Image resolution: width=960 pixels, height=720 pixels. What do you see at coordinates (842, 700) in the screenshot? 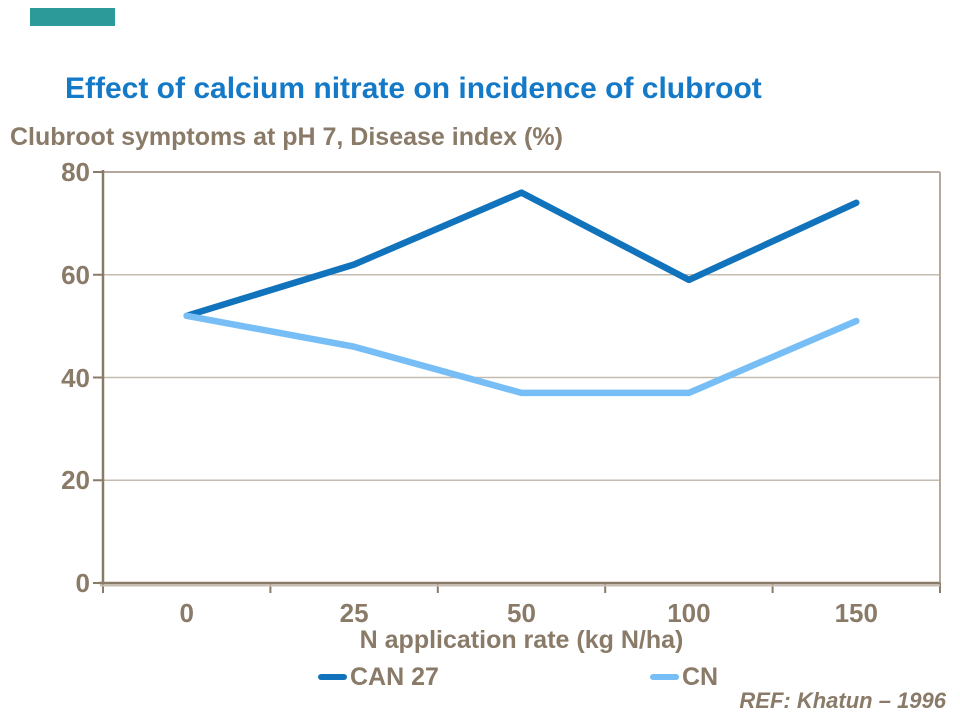
I see `reference-note: REF: Khatun – 1996` at bounding box center [842, 700].